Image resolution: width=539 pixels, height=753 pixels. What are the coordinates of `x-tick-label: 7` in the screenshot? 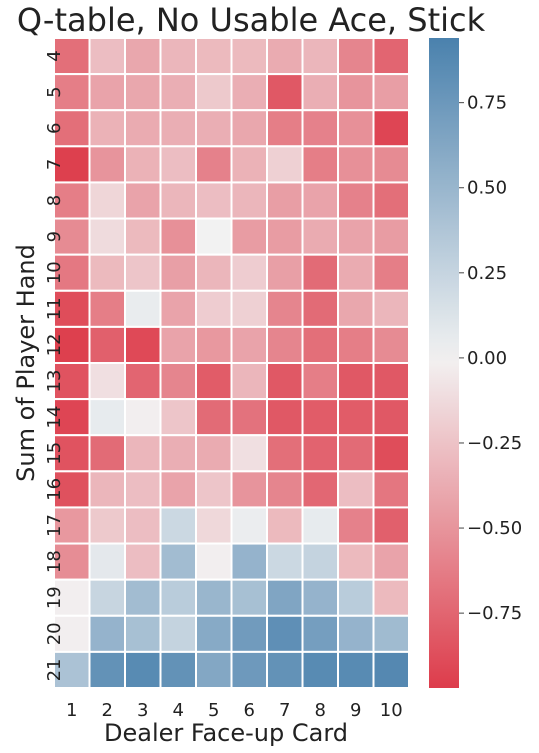 It's located at (284, 710).